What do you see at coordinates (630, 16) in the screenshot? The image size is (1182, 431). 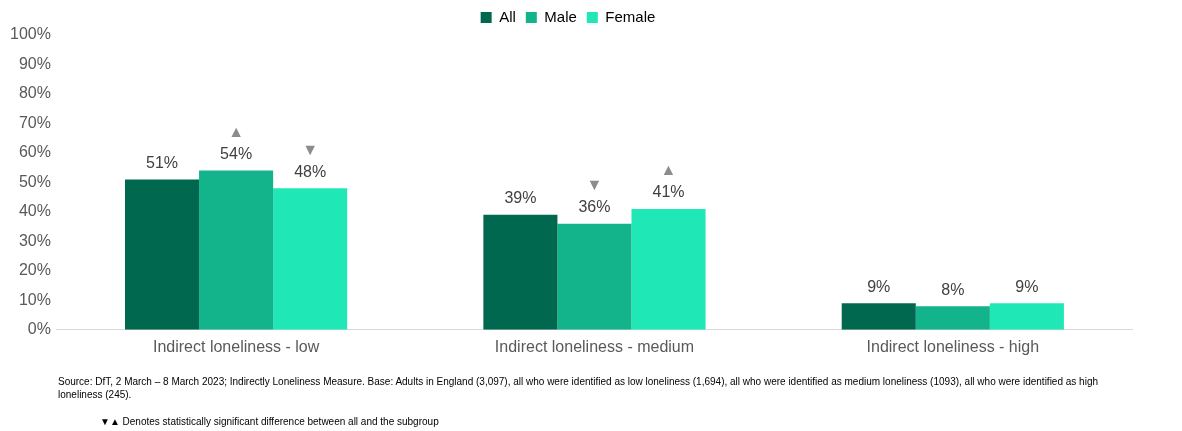 I see `legend-label: Female` at bounding box center [630, 16].